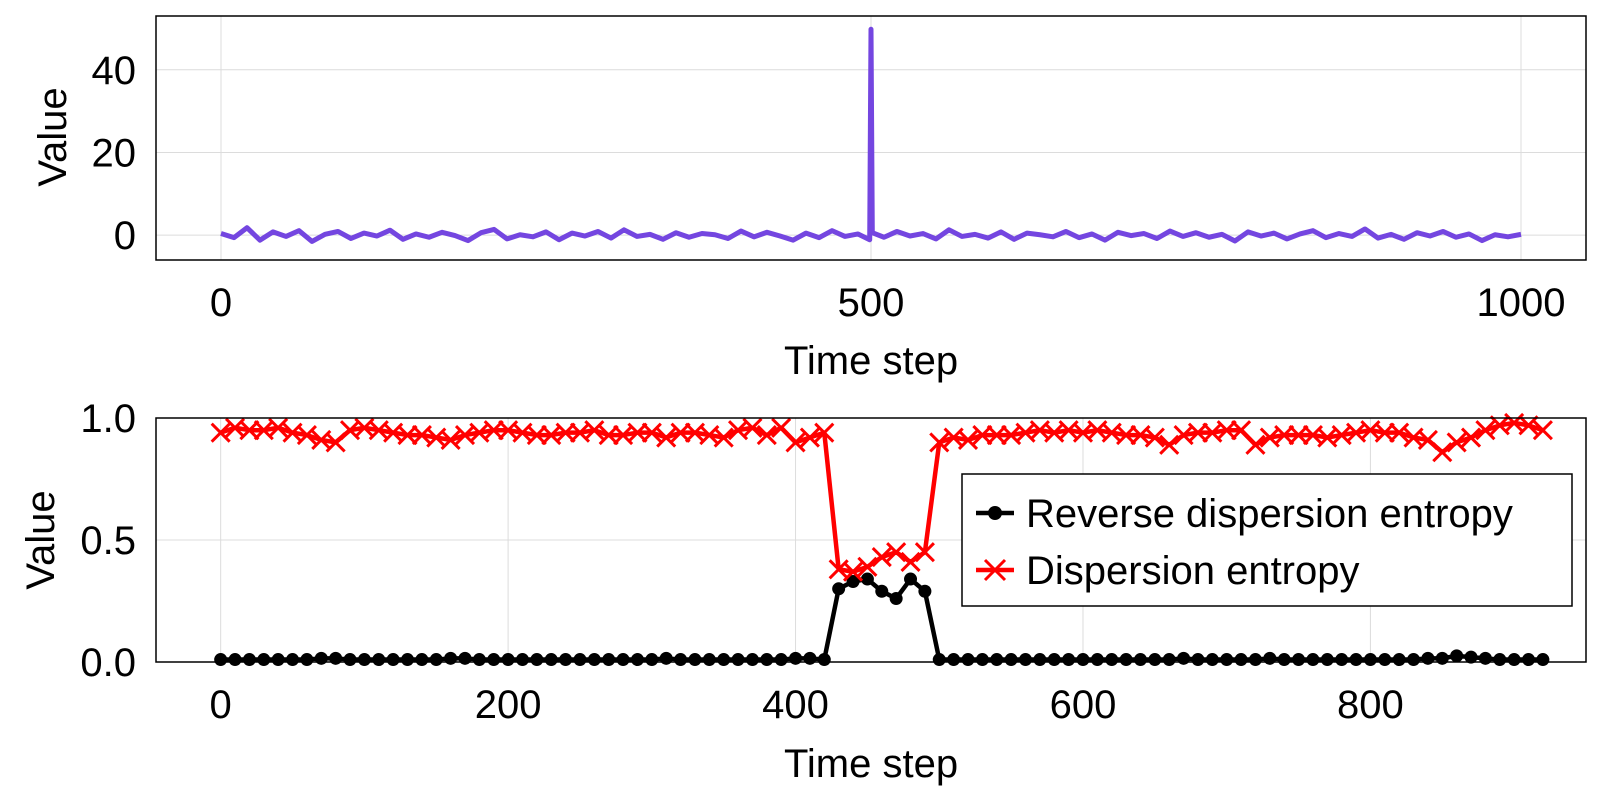 The image size is (1600, 800). What do you see at coordinates (1370, 705) in the screenshot?
I see `x-tick-label: 800` at bounding box center [1370, 705].